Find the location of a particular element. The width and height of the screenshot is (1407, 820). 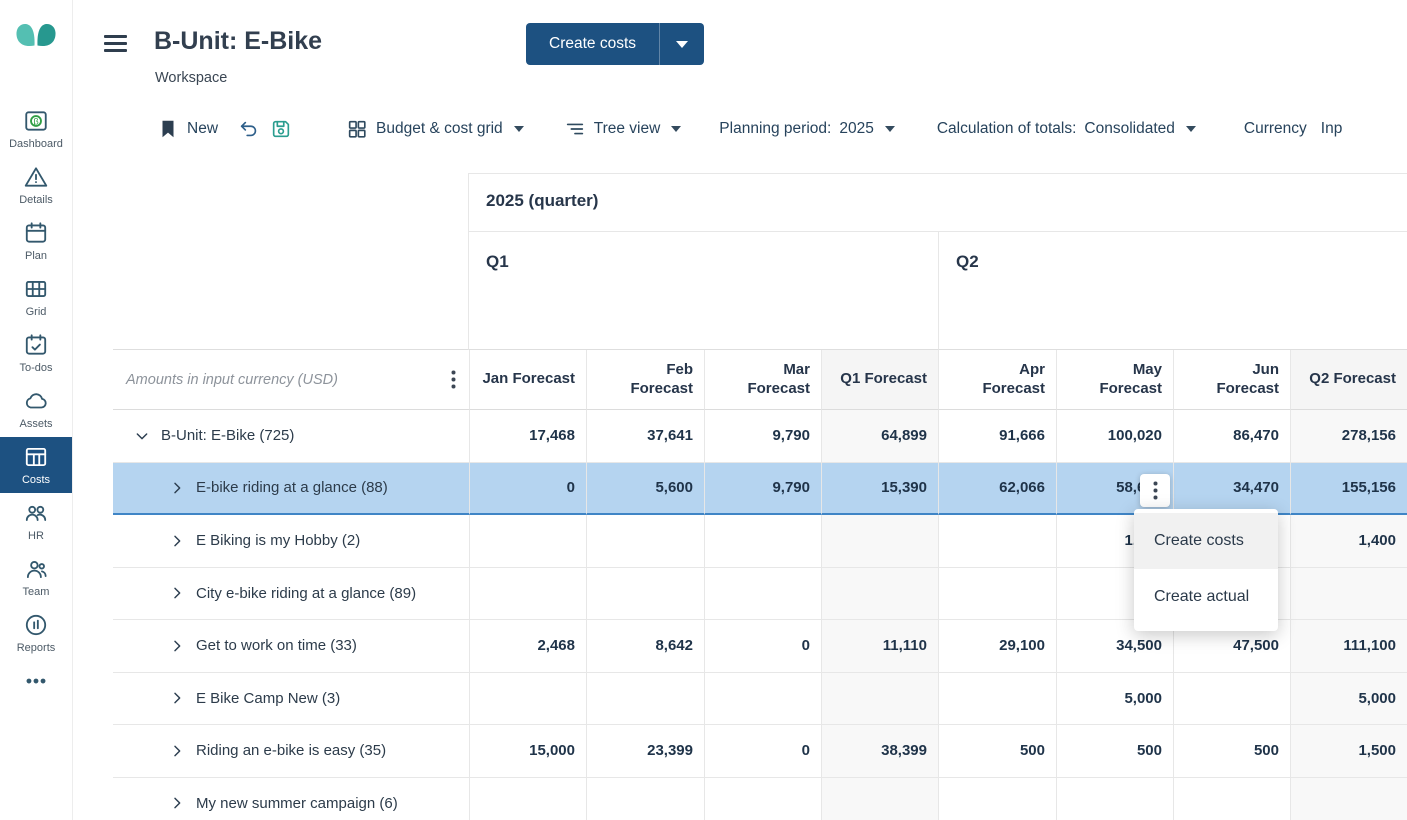

row-label-cell: E Bike Camp New (3) is located at coordinates (291, 699).